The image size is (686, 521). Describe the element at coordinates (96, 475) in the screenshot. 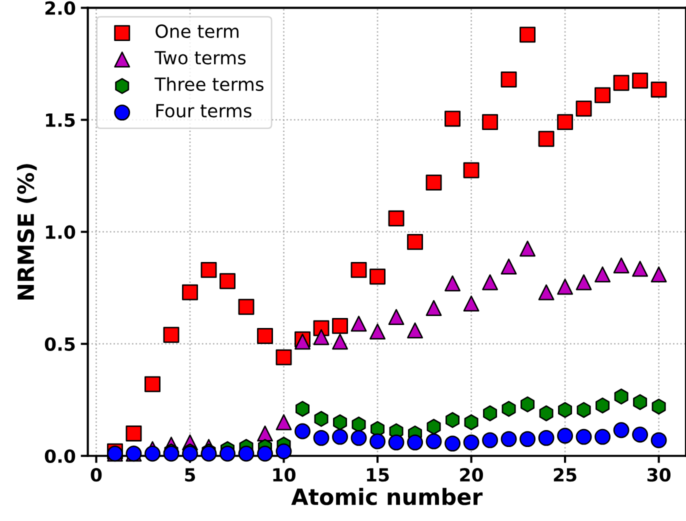

I see `x-tick-label: 0` at that location.